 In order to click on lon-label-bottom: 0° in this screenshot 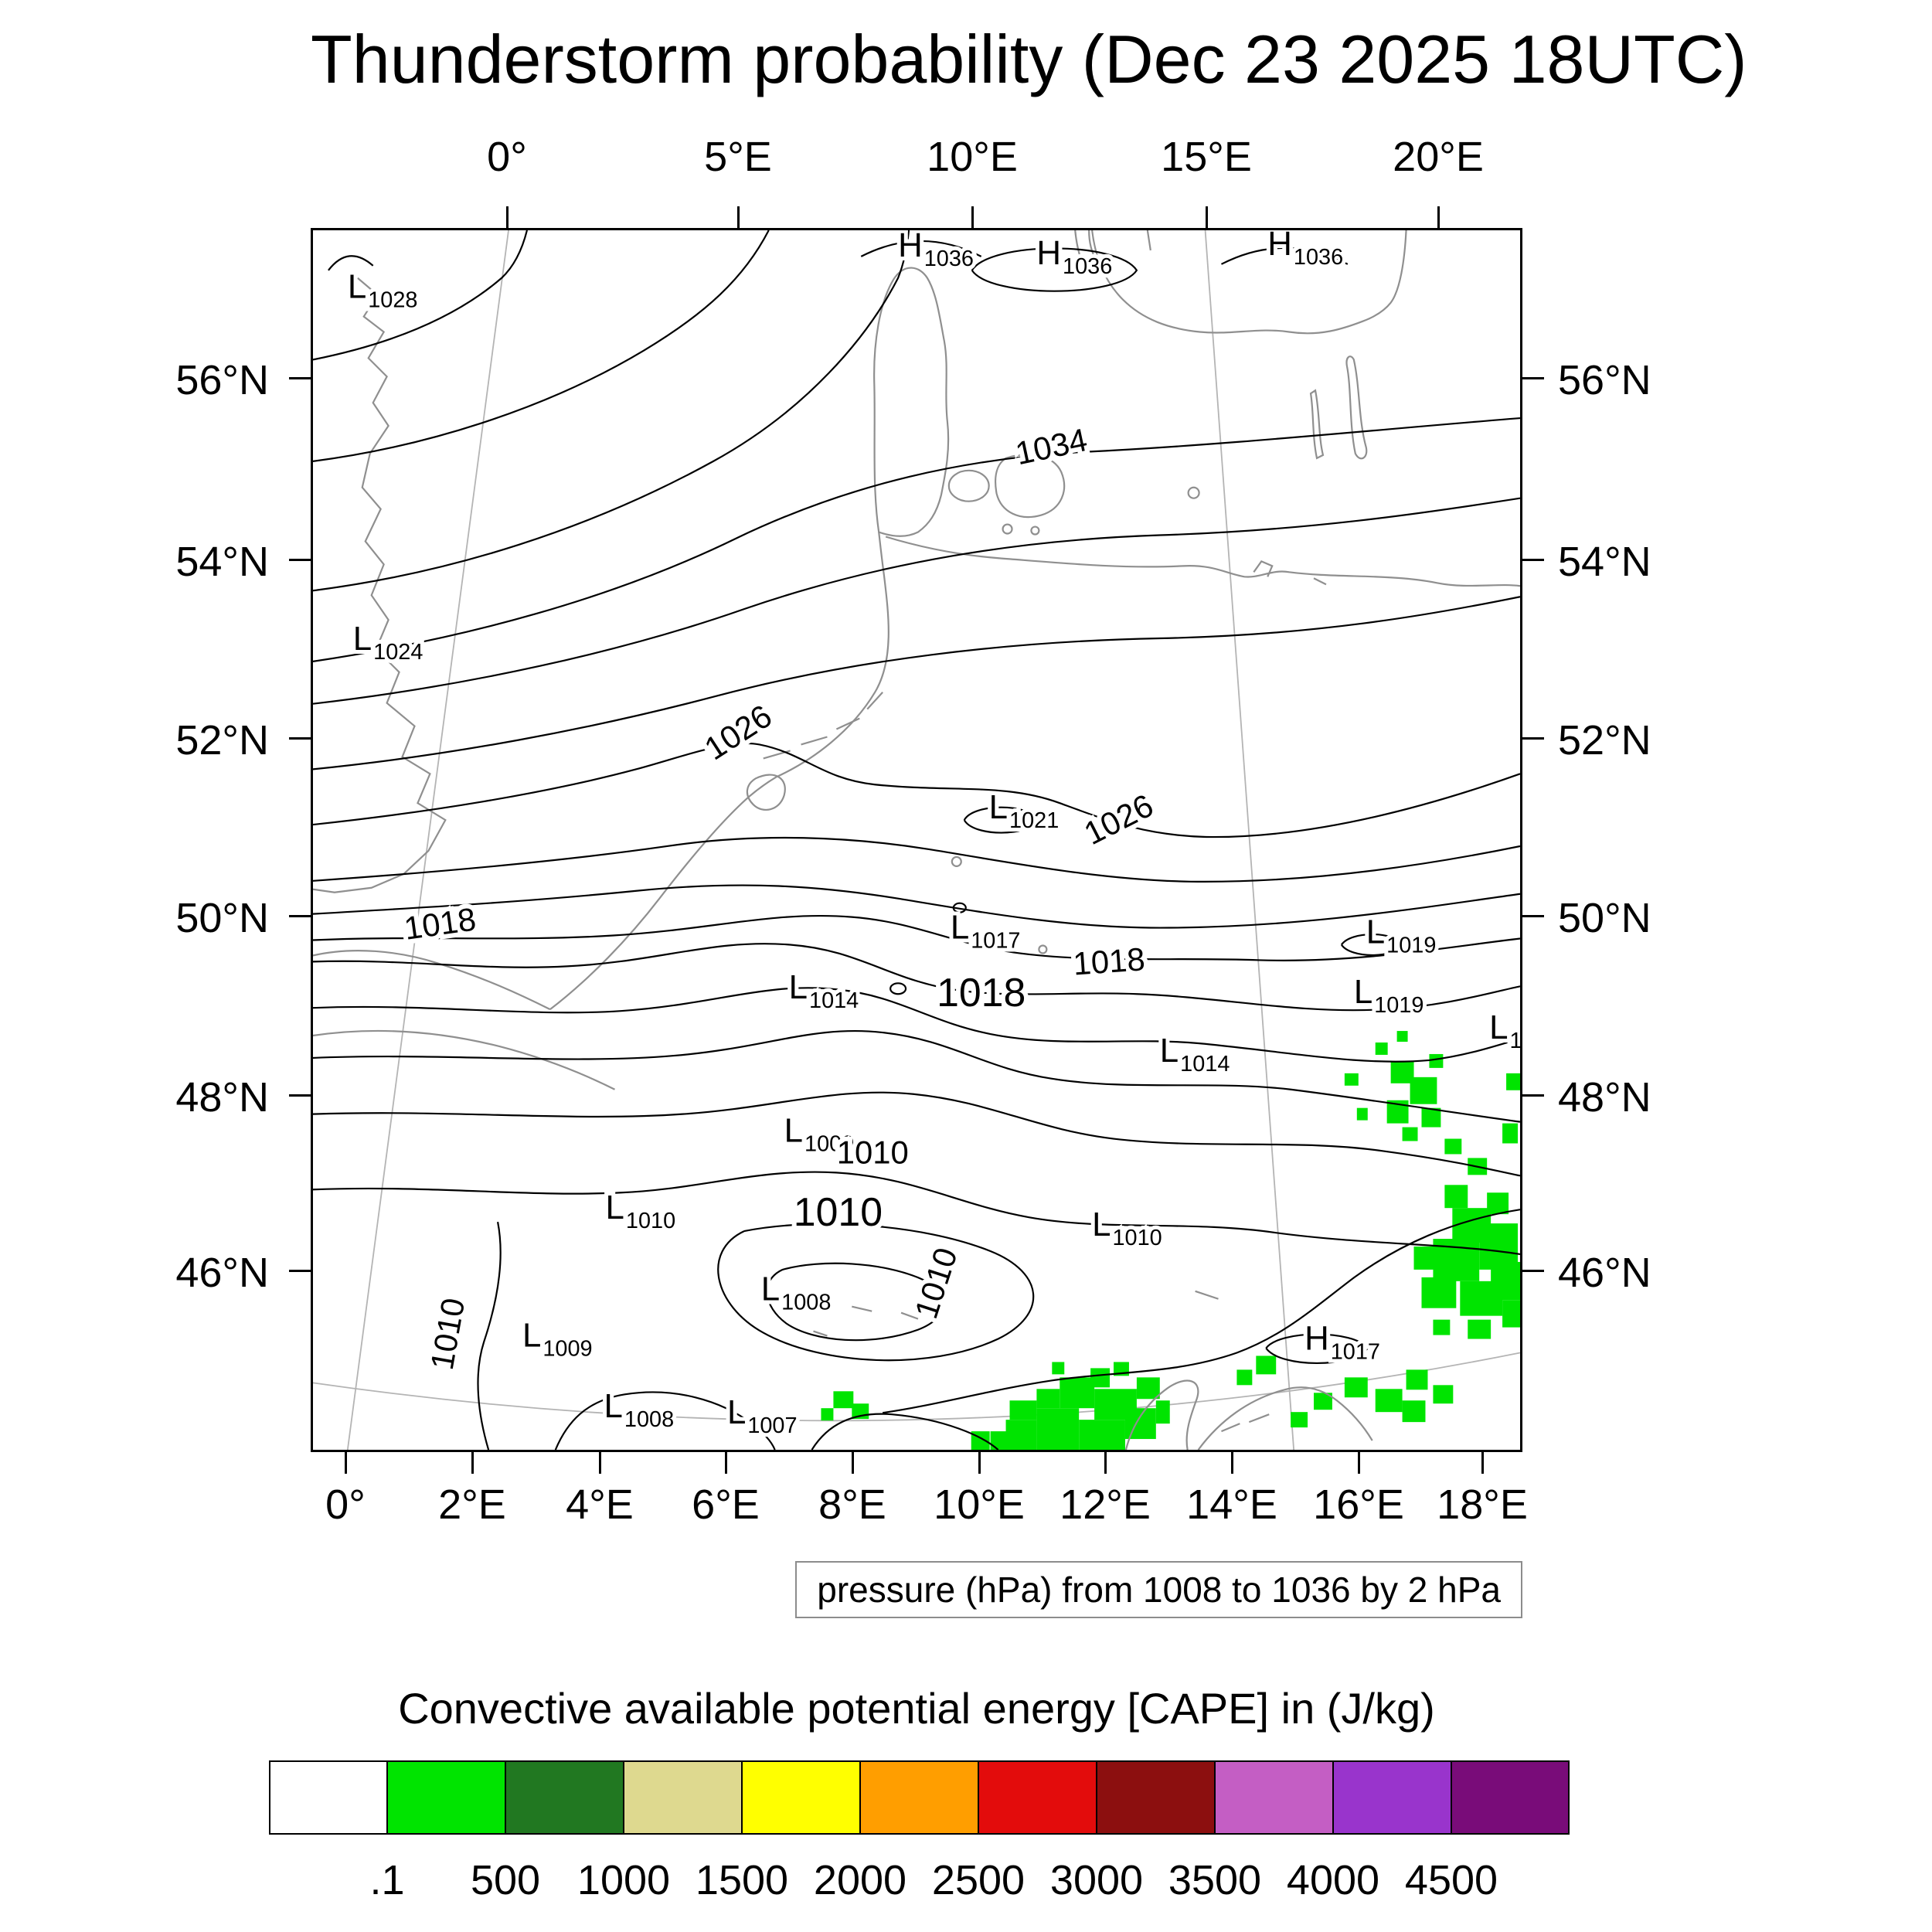, I will do `click(346, 1504)`.